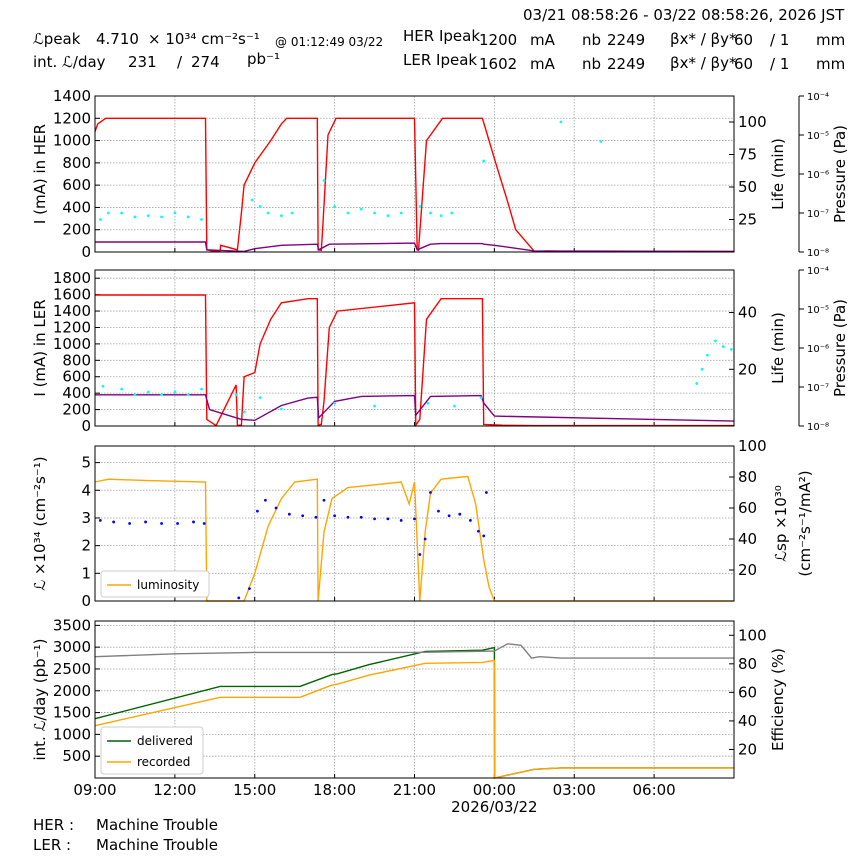  What do you see at coordinates (752, 635) in the screenshot?
I see `integrated-y2tick-label: 100` at bounding box center [752, 635].